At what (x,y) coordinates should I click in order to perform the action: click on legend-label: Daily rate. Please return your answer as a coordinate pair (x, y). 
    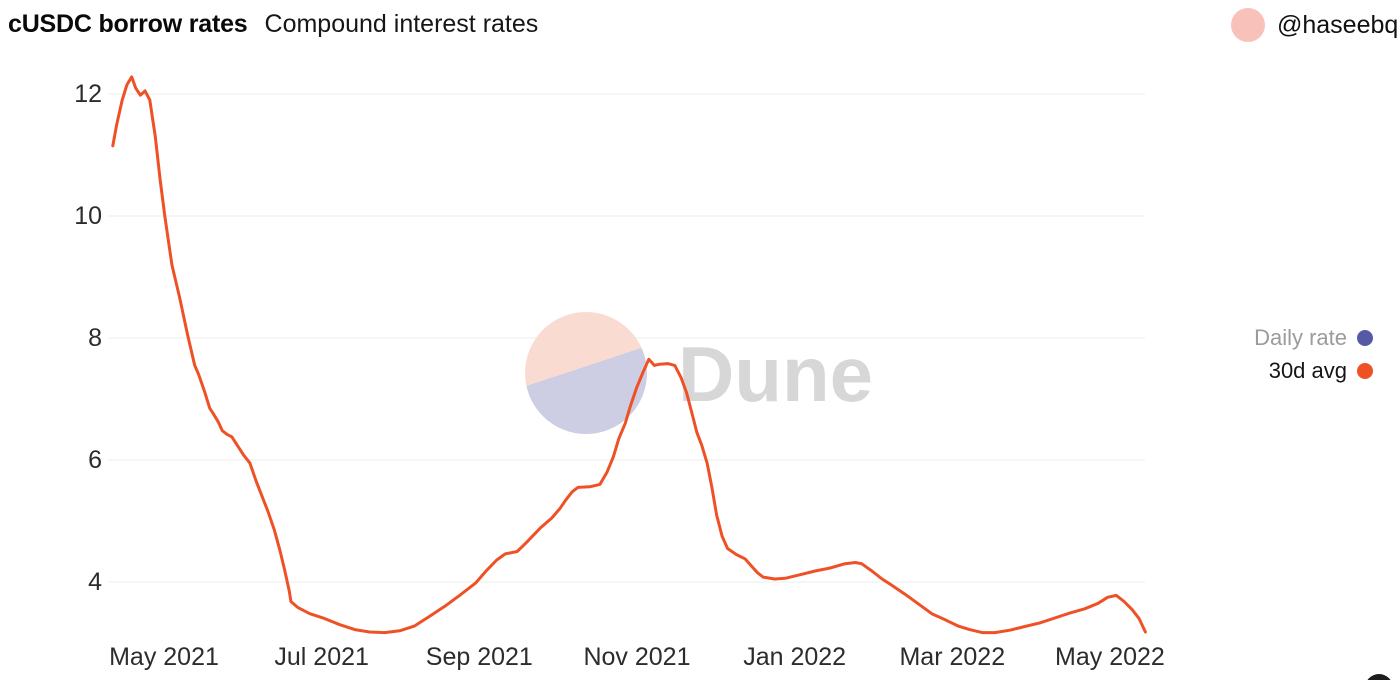
    Looking at the image, I should click on (1300, 337).